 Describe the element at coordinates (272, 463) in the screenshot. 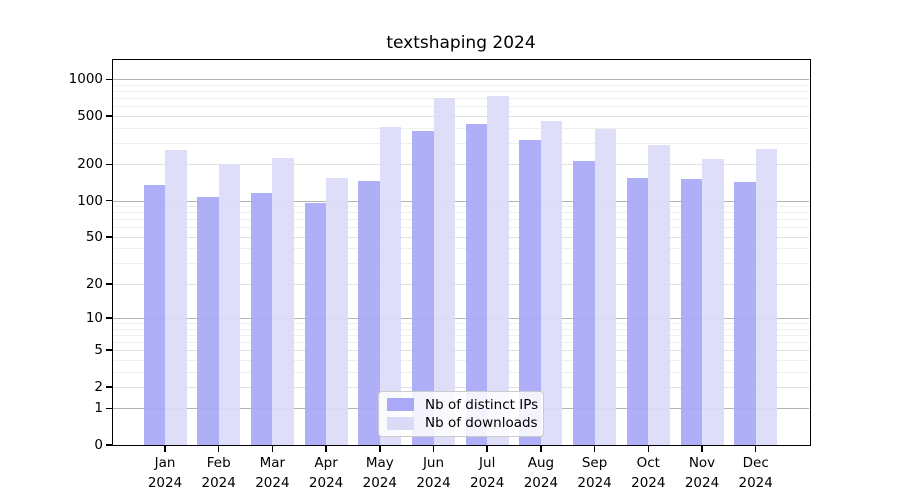

I see `x-axis-tick-label-line: Mar` at that location.